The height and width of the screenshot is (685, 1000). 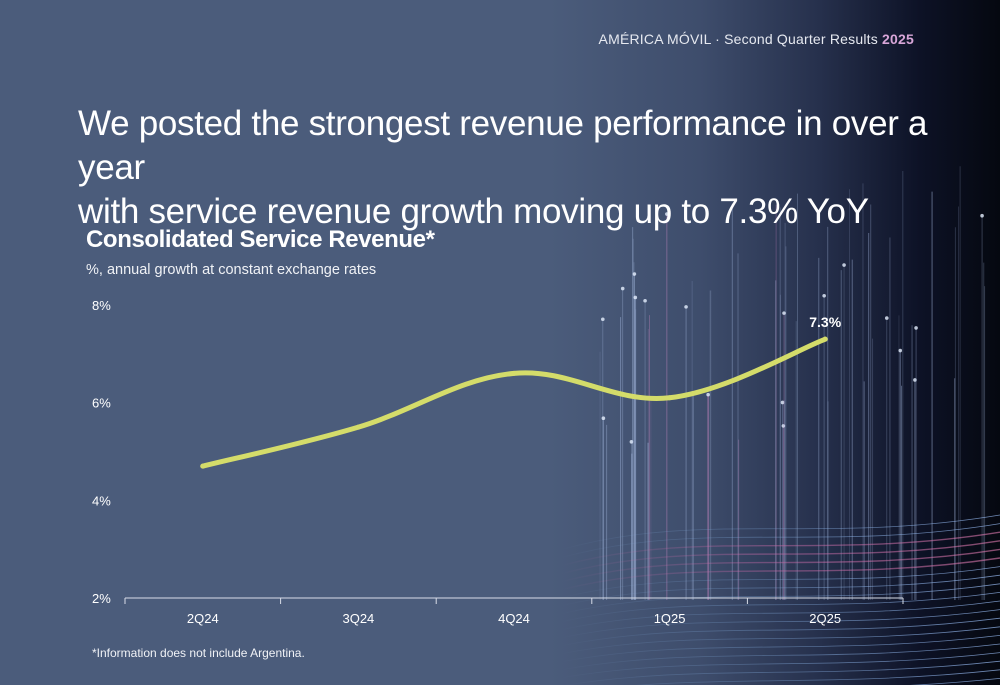 What do you see at coordinates (670, 618) in the screenshot?
I see `x-tick-label: 1Q25` at bounding box center [670, 618].